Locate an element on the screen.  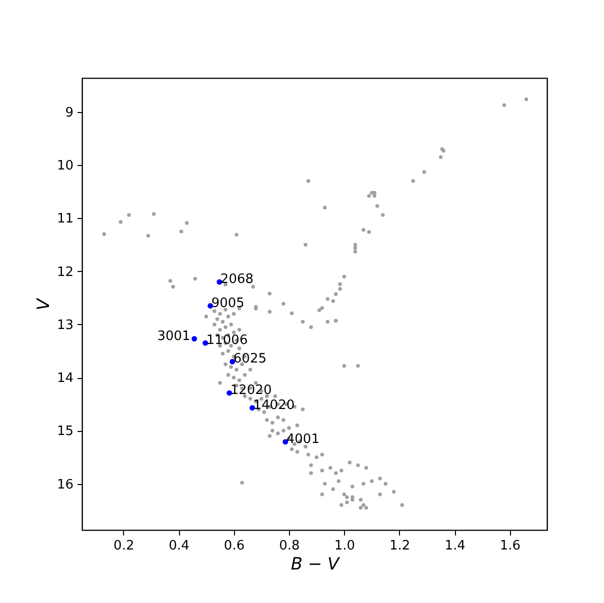
annotation: 4001 is located at coordinates (303, 439).